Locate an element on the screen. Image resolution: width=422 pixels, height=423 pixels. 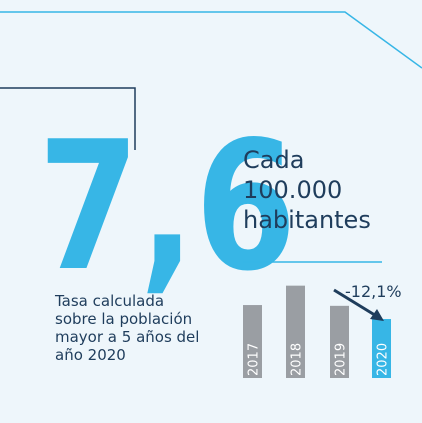
headline-line: 100.000 is located at coordinates (292, 190).